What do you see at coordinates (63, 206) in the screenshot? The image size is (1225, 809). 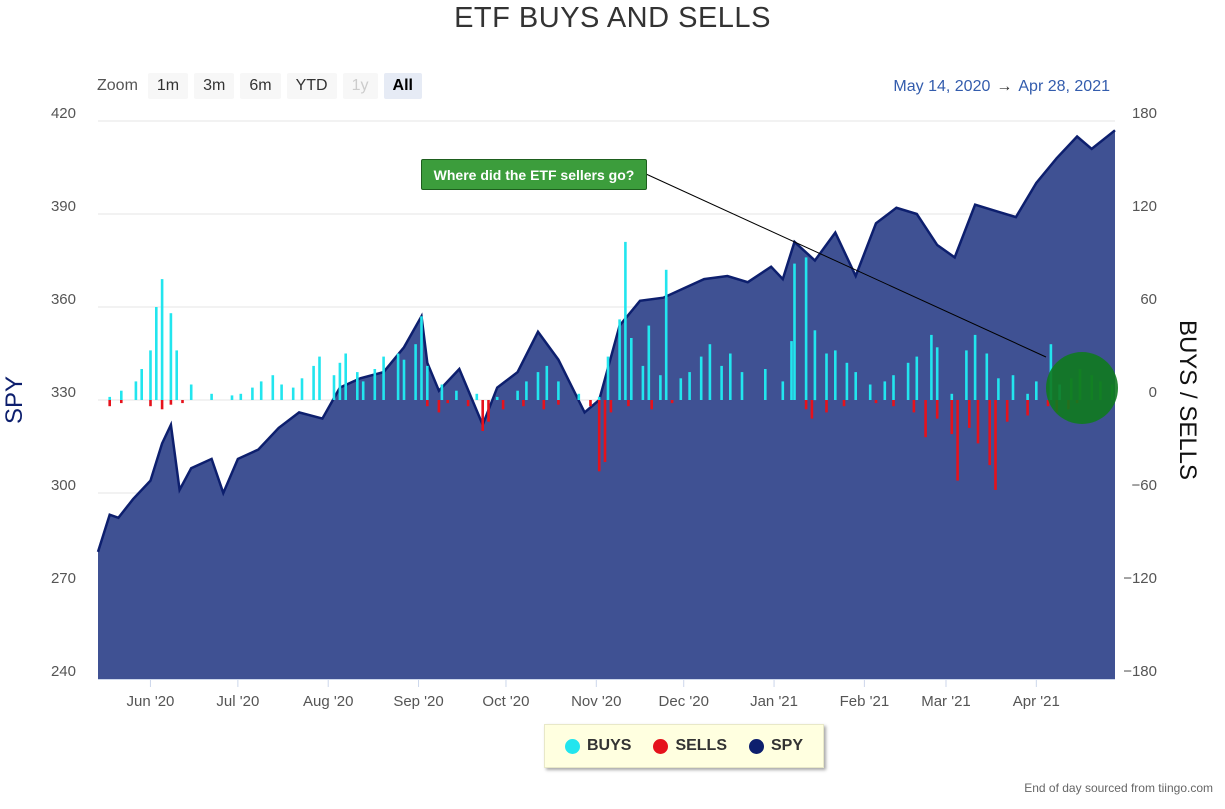 I see `left-tick-label: 390` at bounding box center [63, 206].